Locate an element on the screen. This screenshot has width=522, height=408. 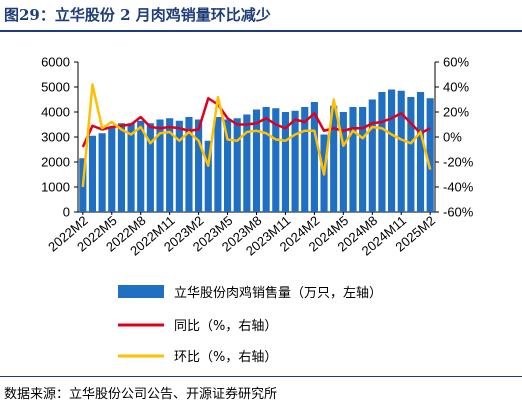
left-tick-label: 3000 is located at coordinates (55, 137).